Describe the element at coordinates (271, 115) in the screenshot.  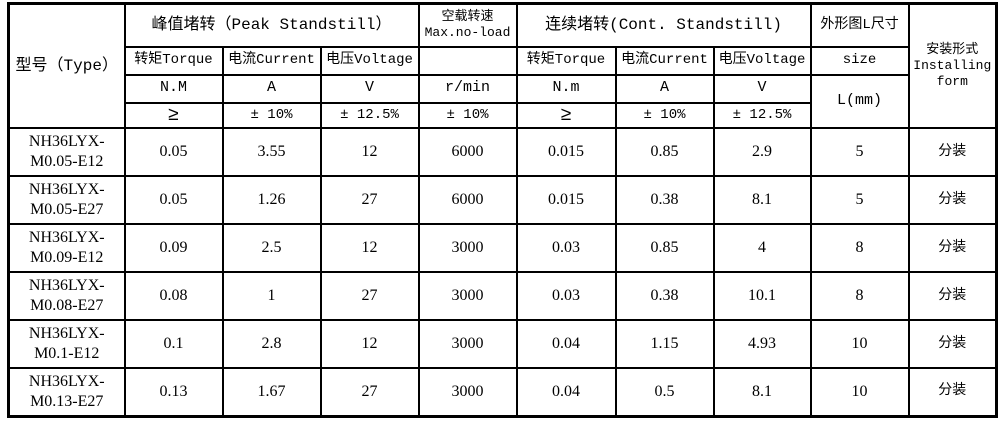
I see `tolerance-peak-current: ± 10%` at that location.